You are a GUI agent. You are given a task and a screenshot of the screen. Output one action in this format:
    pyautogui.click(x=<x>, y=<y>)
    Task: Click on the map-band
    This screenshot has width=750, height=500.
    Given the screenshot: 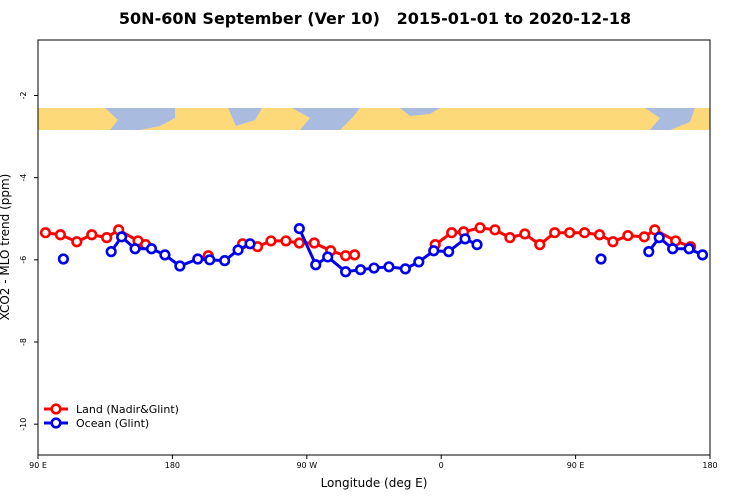 What is the action you would take?
    pyautogui.click(x=374, y=119)
    